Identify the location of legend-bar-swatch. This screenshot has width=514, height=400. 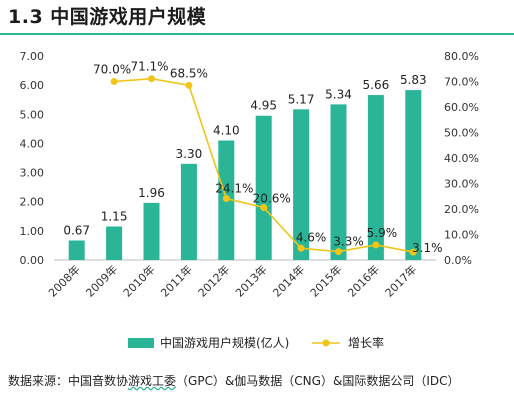
(141, 343).